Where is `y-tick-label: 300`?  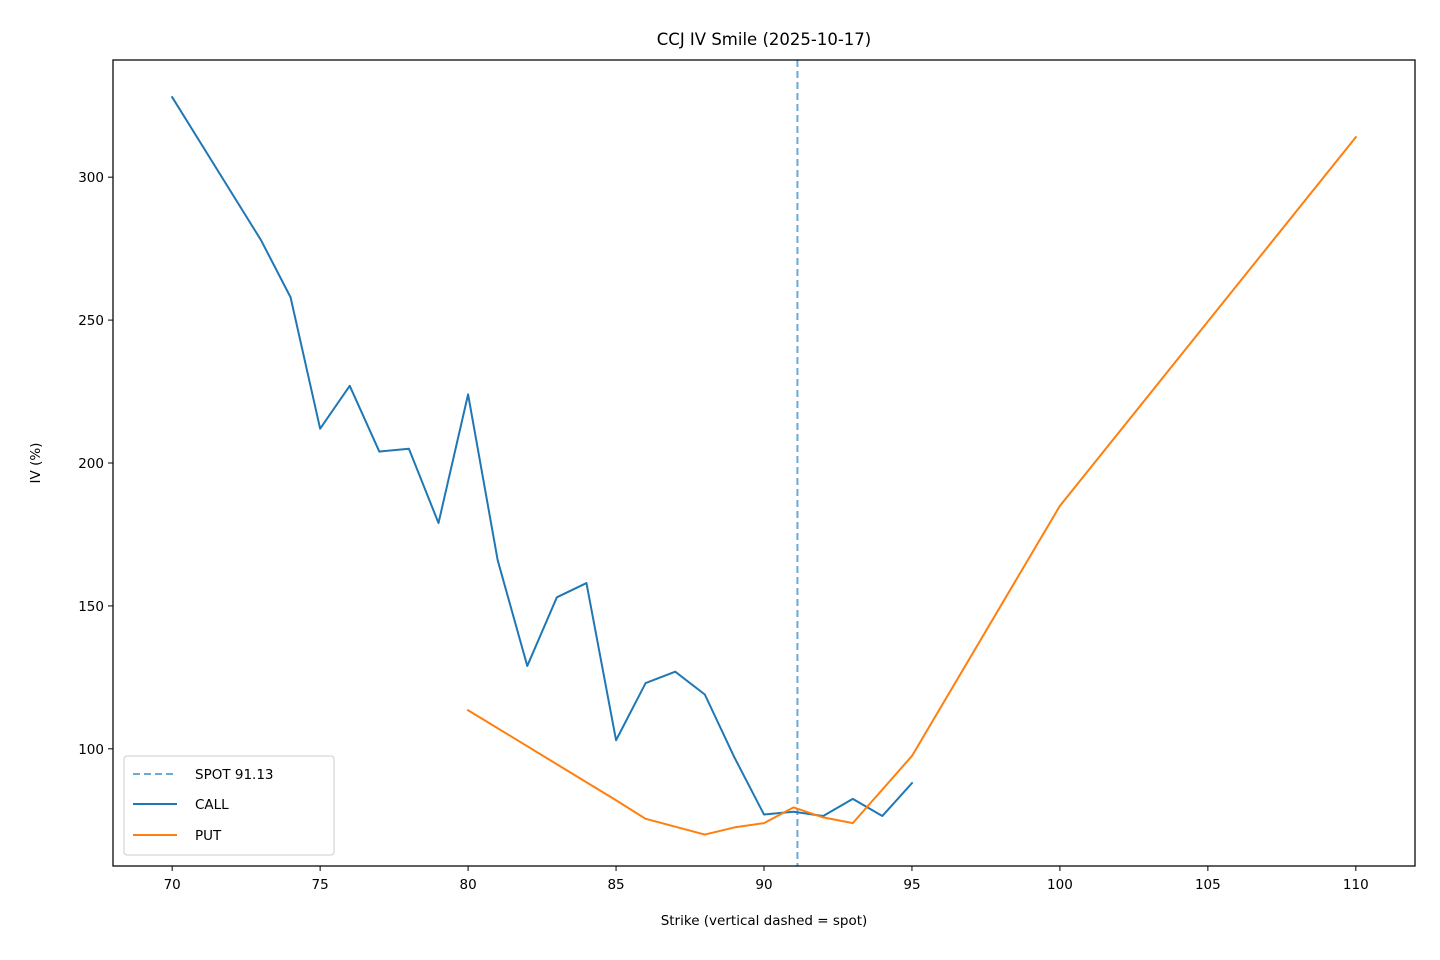
y-tick-label: 300 is located at coordinates (91, 178).